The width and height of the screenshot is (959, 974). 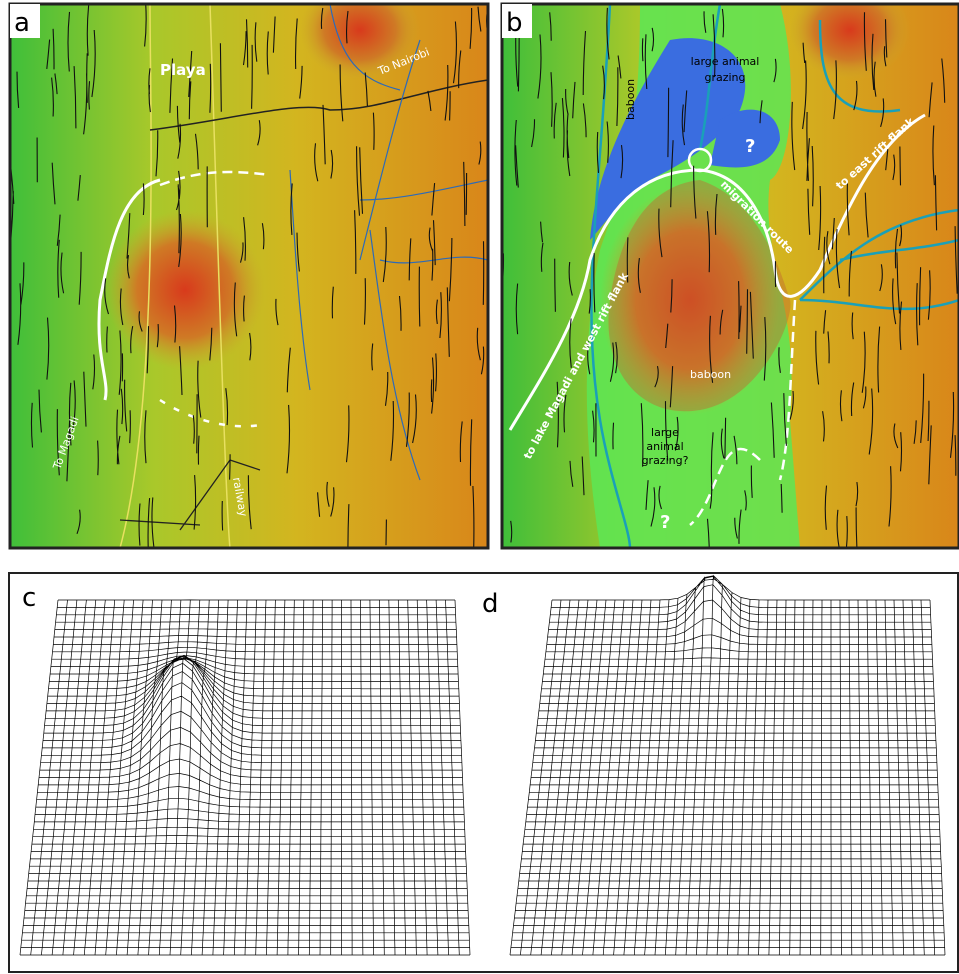 I want to click on panel-label: d, so click(x=490, y=604).